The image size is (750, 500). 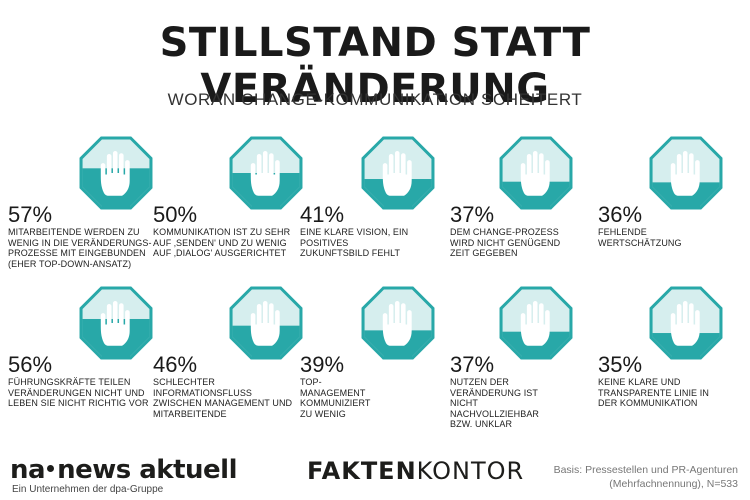 I want to click on logo-dot, so click(x=51, y=468).